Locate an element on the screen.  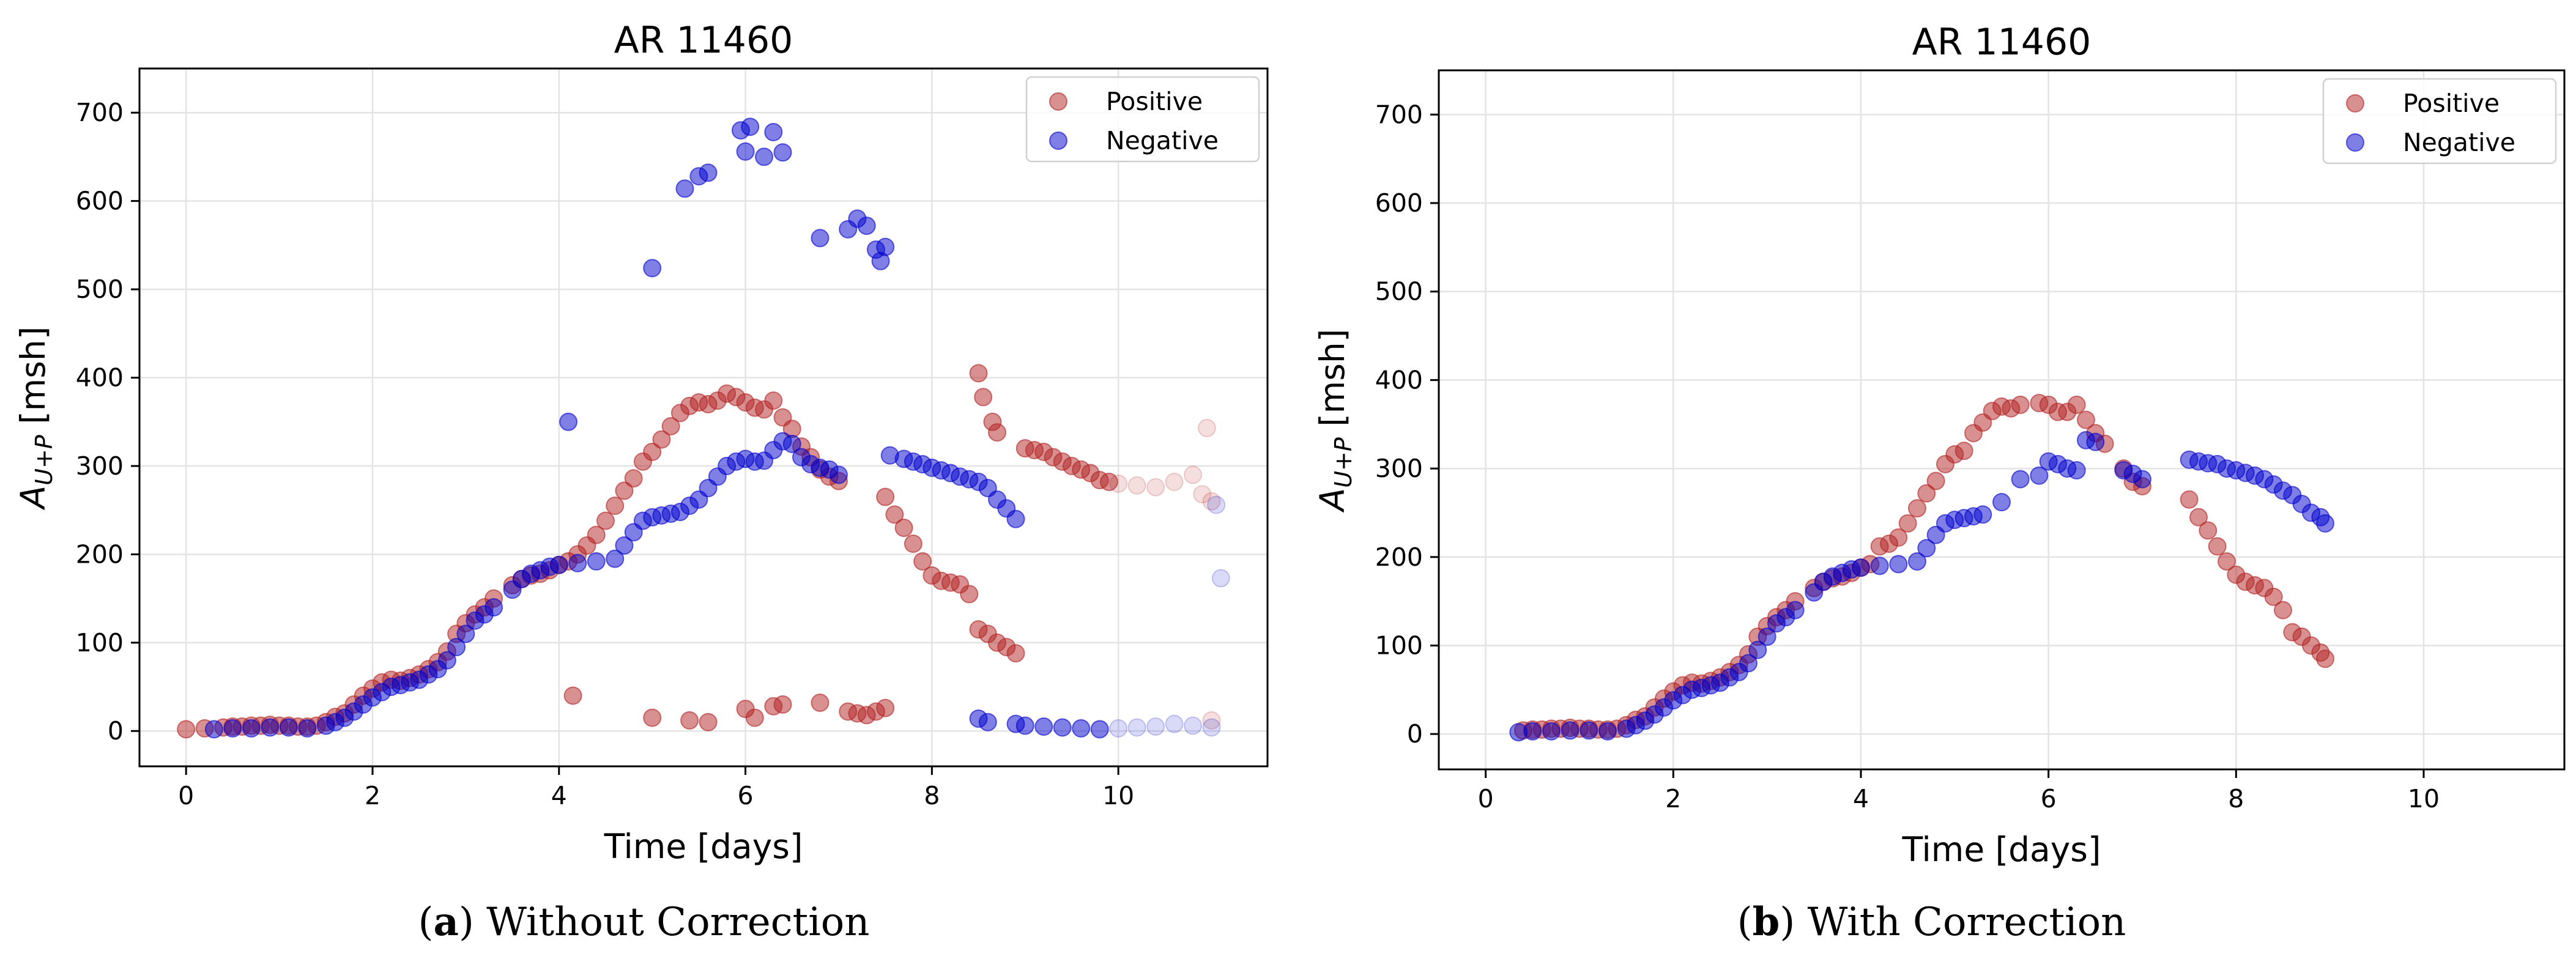
b-y-tick-label: 0 is located at coordinates (1415, 734).